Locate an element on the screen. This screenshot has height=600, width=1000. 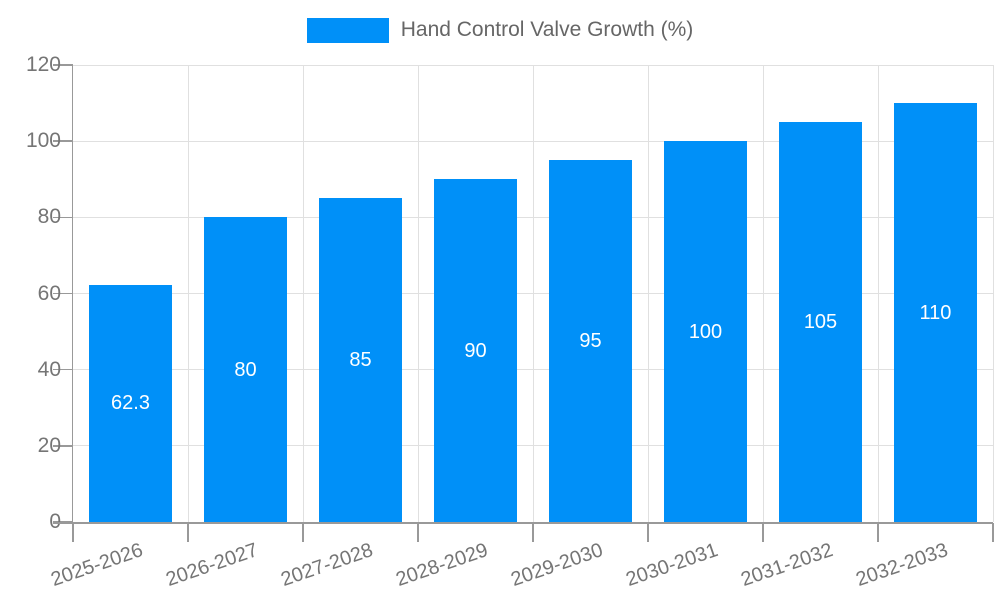
bar: 80 is located at coordinates (245, 369).